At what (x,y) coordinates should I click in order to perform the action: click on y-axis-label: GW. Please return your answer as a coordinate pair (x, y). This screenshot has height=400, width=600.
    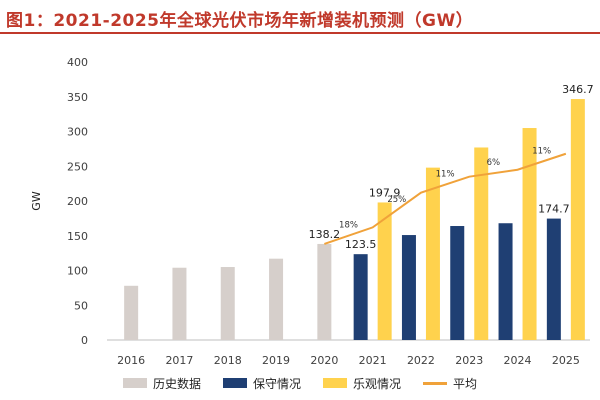
    Looking at the image, I should click on (36, 201).